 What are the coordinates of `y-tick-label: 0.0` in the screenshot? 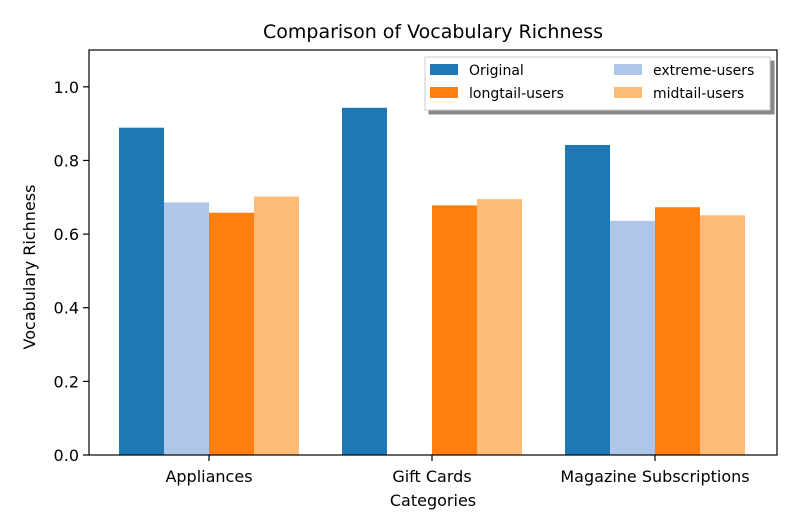 It's located at (66, 455).